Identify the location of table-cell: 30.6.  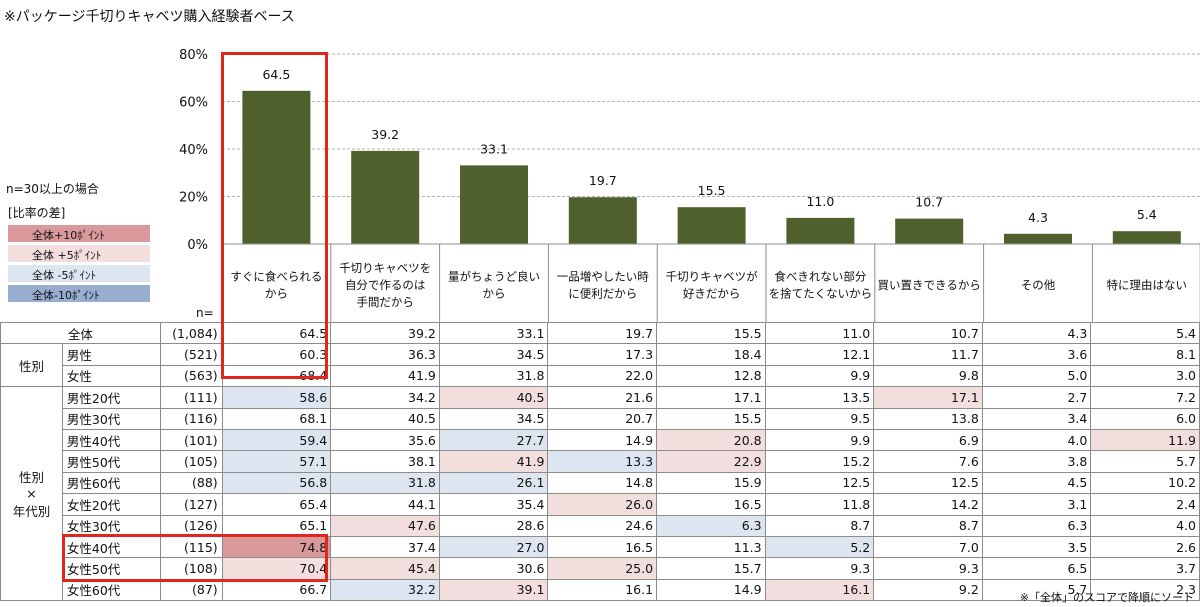
(493, 568).